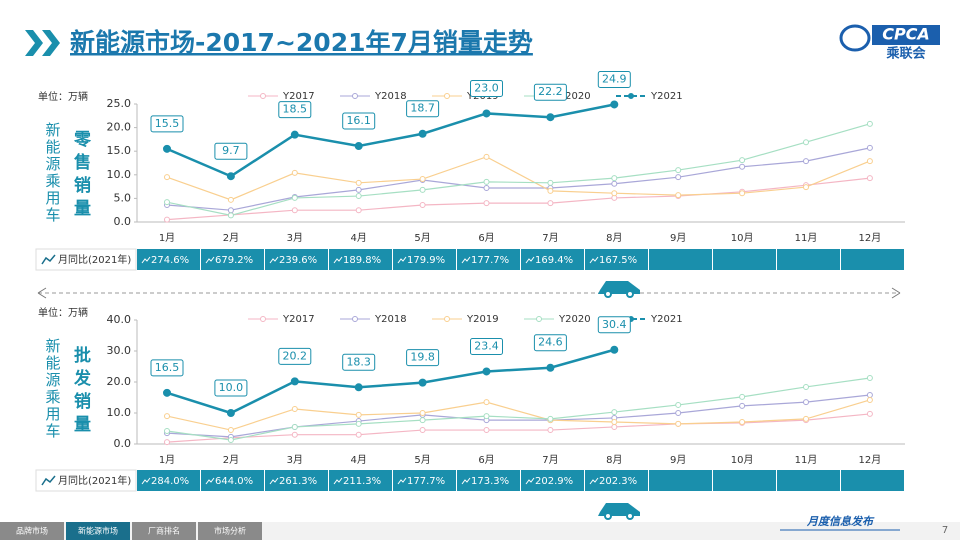 Image resolution: width=960 pixels, height=540 pixels. I want to click on footer-tab, so click(164, 531).